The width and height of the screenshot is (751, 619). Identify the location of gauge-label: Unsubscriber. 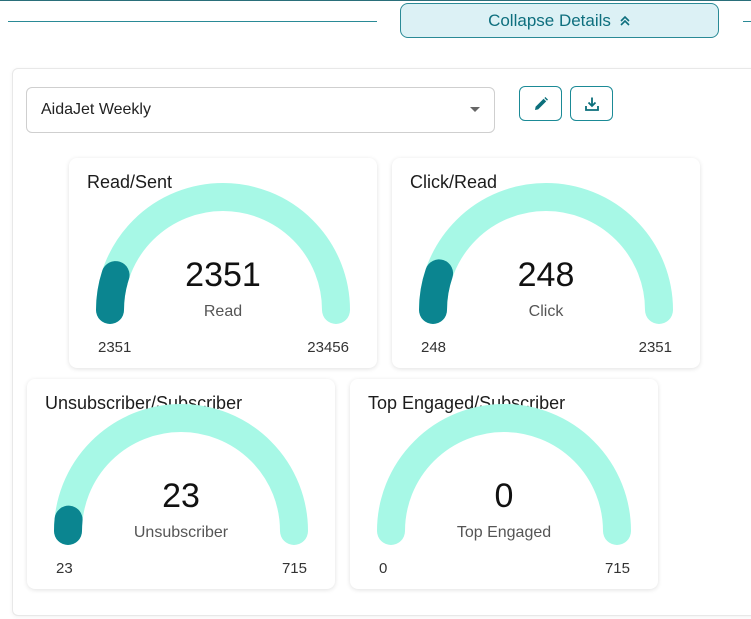
(181, 532).